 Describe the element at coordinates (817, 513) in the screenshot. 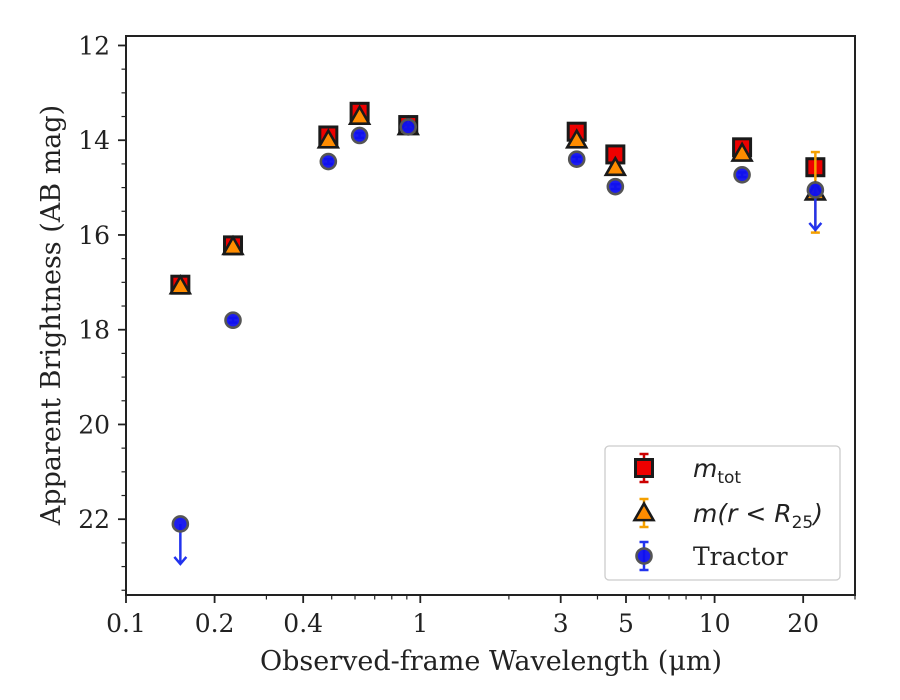

I see `legend-label-tail: )` at that location.